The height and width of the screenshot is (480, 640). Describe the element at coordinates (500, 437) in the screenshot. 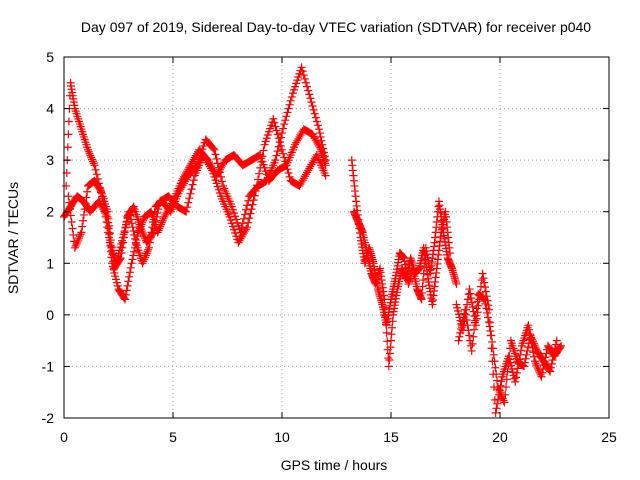

I see `x-tick-label: 20` at that location.